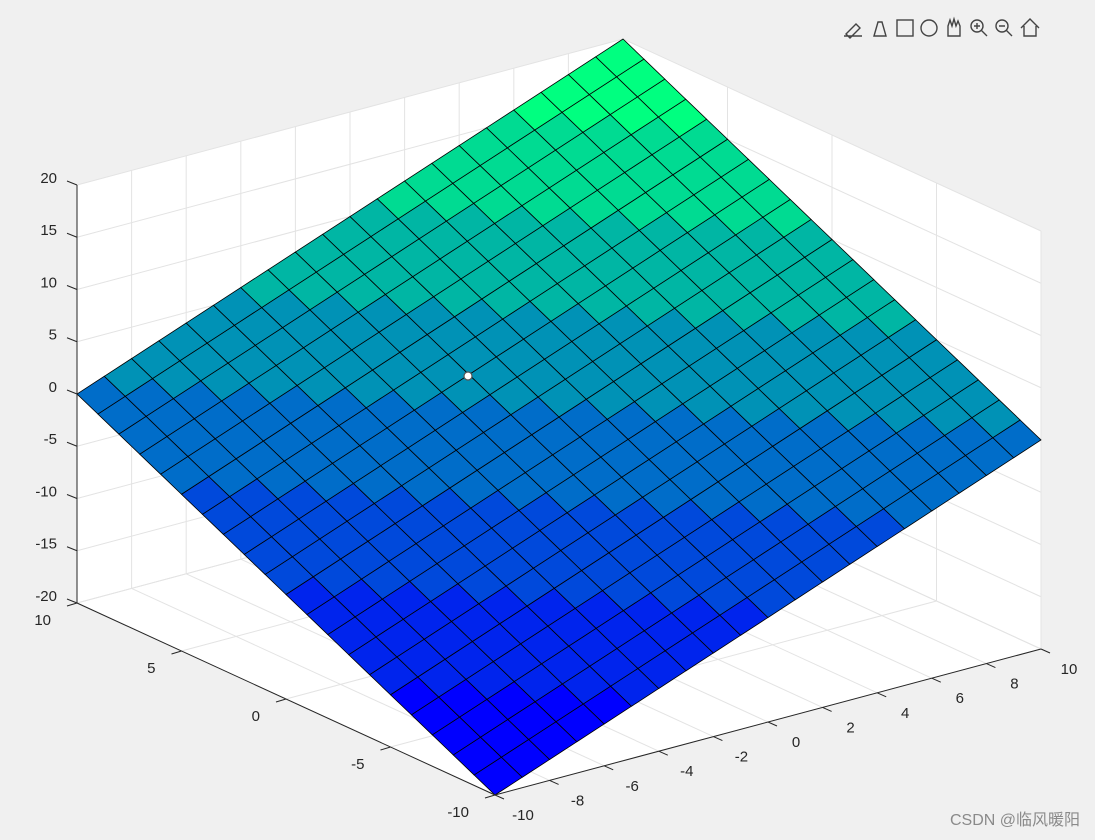 The image size is (1095, 840). I want to click on y-tick-label: 5, so click(151, 668).